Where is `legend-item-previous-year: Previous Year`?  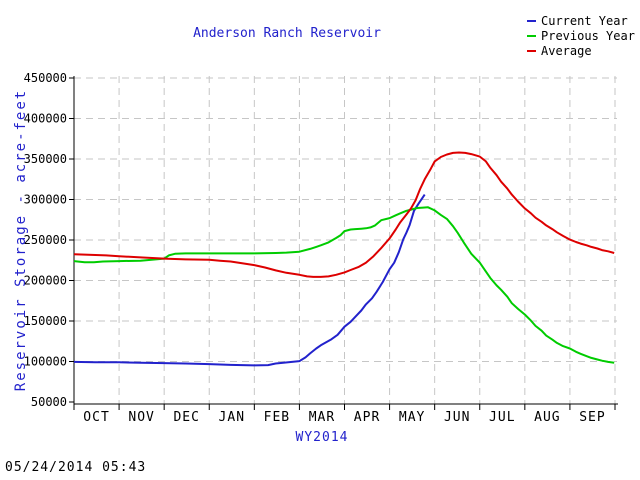 legend-item-previous-year: Previous Year is located at coordinates (581, 35).